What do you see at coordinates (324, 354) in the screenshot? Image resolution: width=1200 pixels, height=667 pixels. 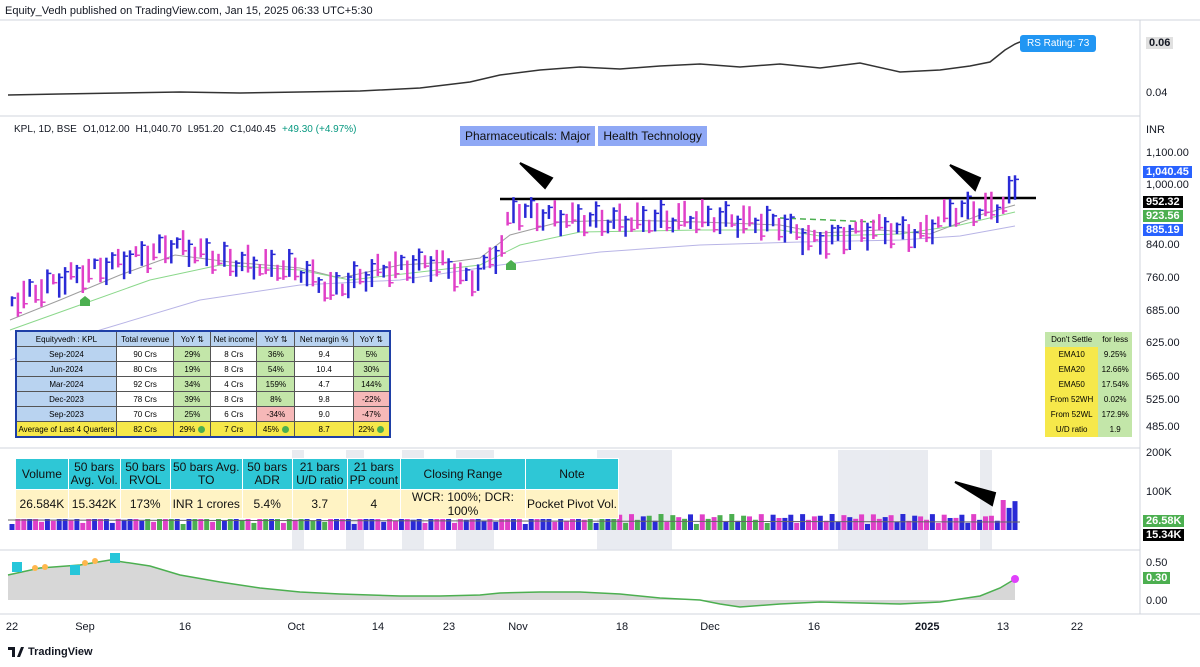 I see `table-cell: 9.4` at bounding box center [324, 354].